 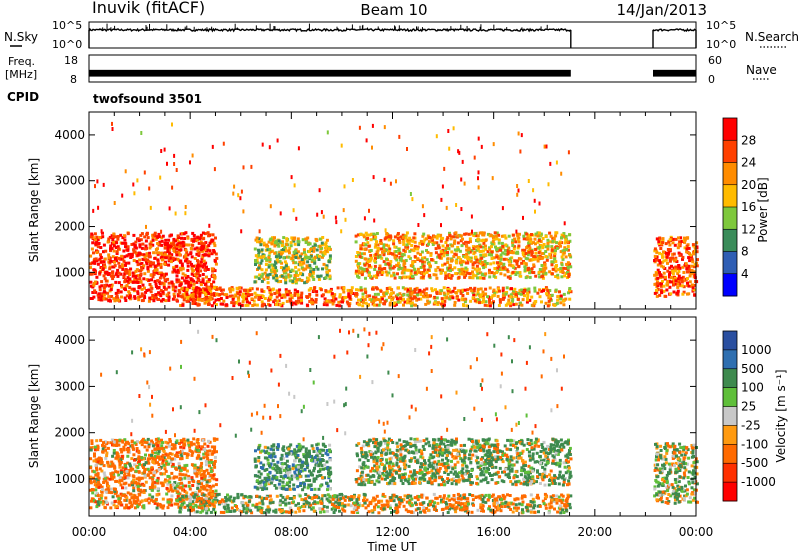 I want to click on freq-tick-bottom: 8, so click(x=73, y=79).